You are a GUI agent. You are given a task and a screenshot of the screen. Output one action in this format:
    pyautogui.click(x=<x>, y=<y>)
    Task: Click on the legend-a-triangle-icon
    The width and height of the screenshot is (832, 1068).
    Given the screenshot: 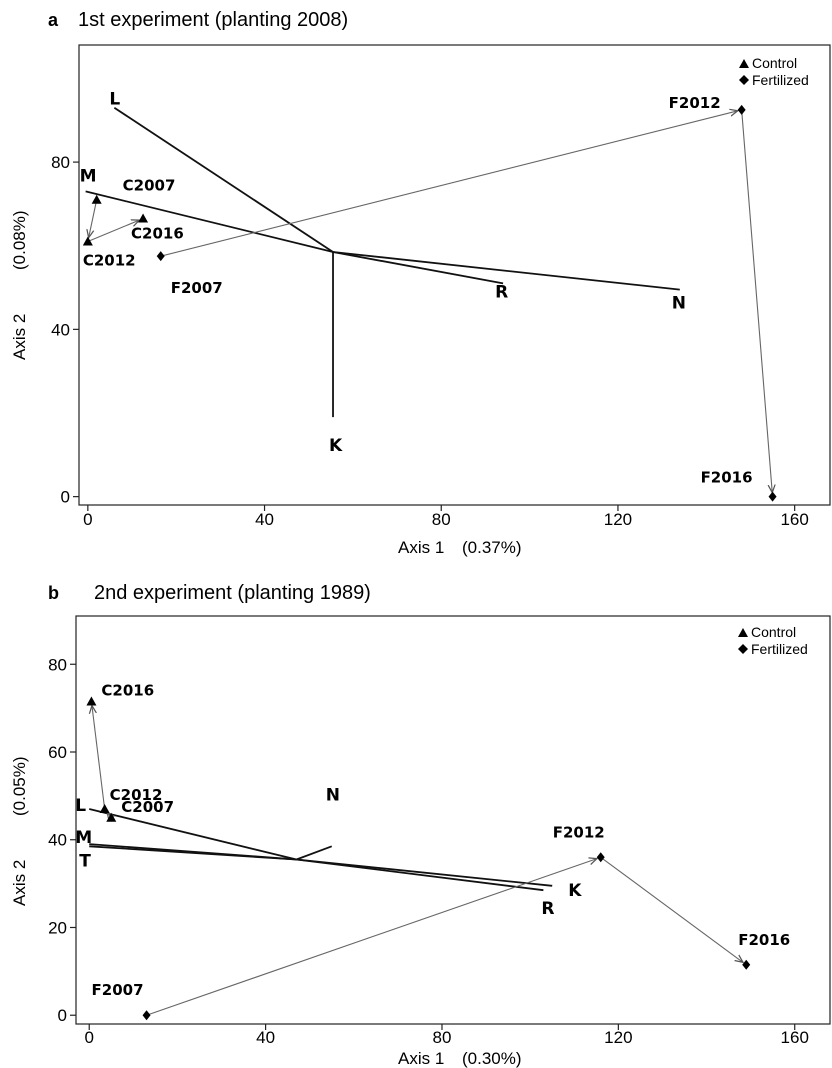 What is the action you would take?
    pyautogui.click(x=744, y=63)
    